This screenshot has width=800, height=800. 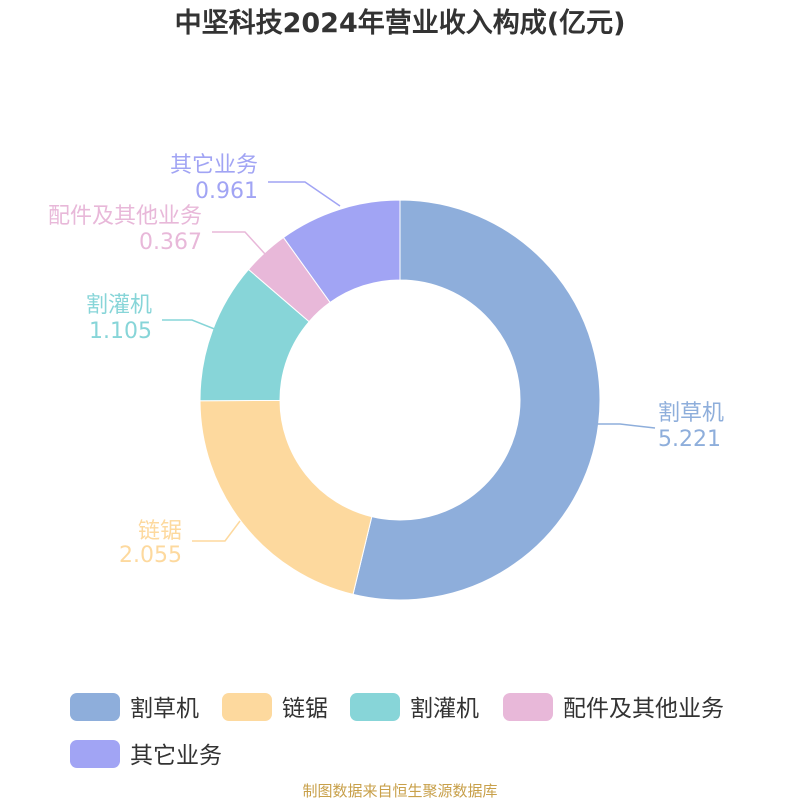 What do you see at coordinates (400, 23) in the screenshot?
I see `chart-title: 中坚科技2024年营业收入构成(亿元)` at bounding box center [400, 23].